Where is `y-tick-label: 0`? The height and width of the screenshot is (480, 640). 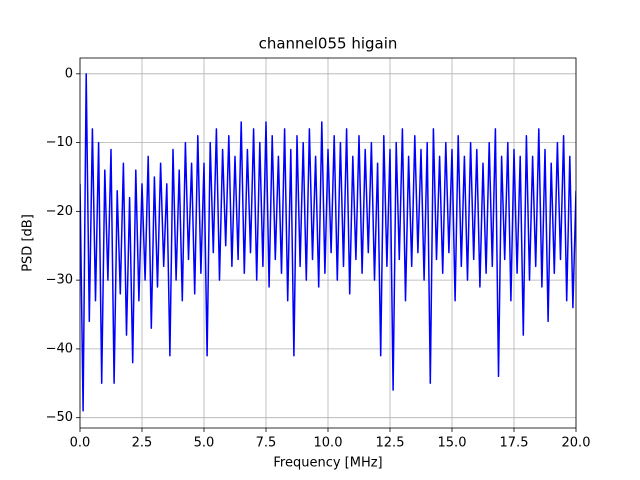
y-tick-label: 0 is located at coordinates (69, 73).